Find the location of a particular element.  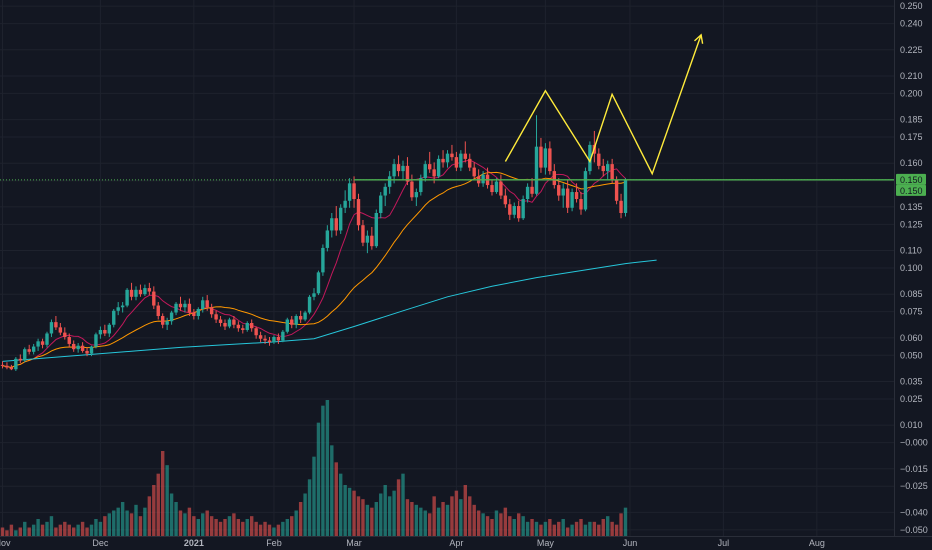

price-tick-label: 0.025 is located at coordinates (911, 399).